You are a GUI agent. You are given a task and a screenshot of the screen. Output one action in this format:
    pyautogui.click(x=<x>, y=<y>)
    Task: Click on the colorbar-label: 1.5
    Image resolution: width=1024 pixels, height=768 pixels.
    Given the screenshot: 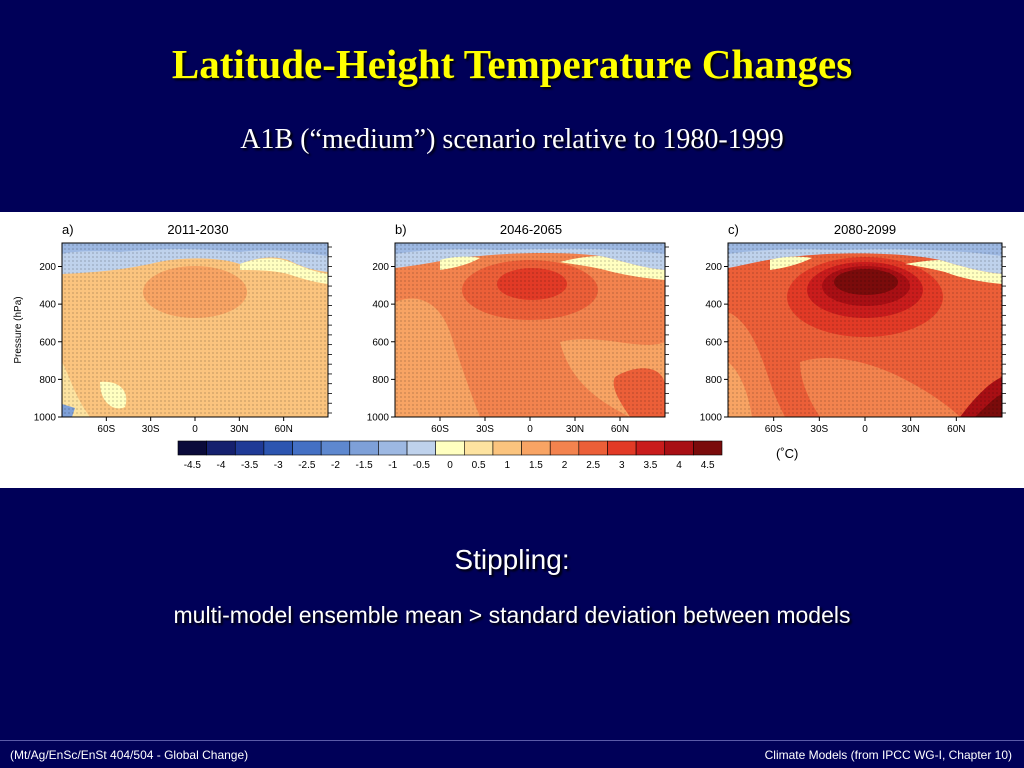 What is the action you would take?
    pyautogui.click(x=536, y=465)
    